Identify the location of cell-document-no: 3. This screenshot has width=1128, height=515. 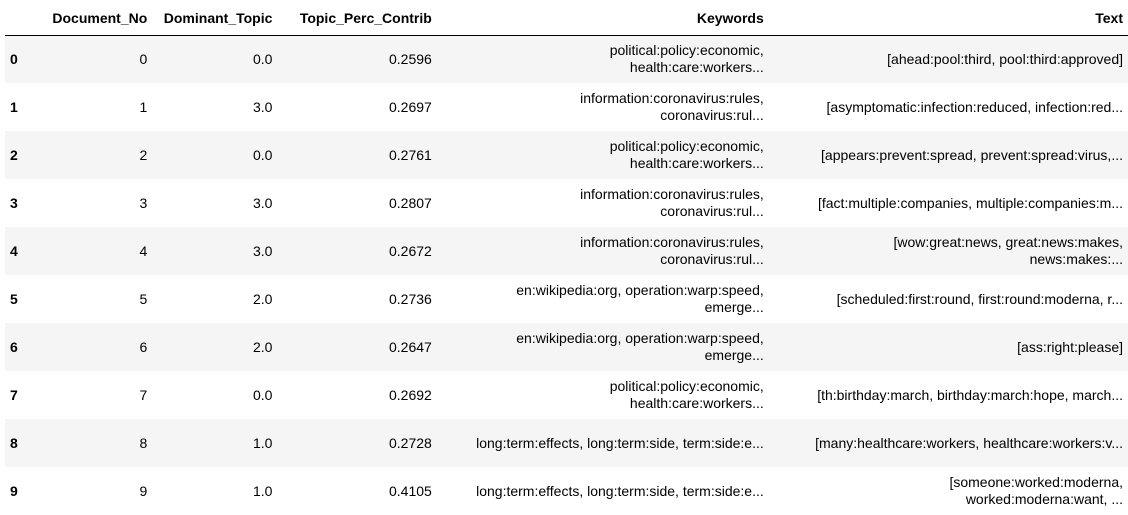
(143, 203).